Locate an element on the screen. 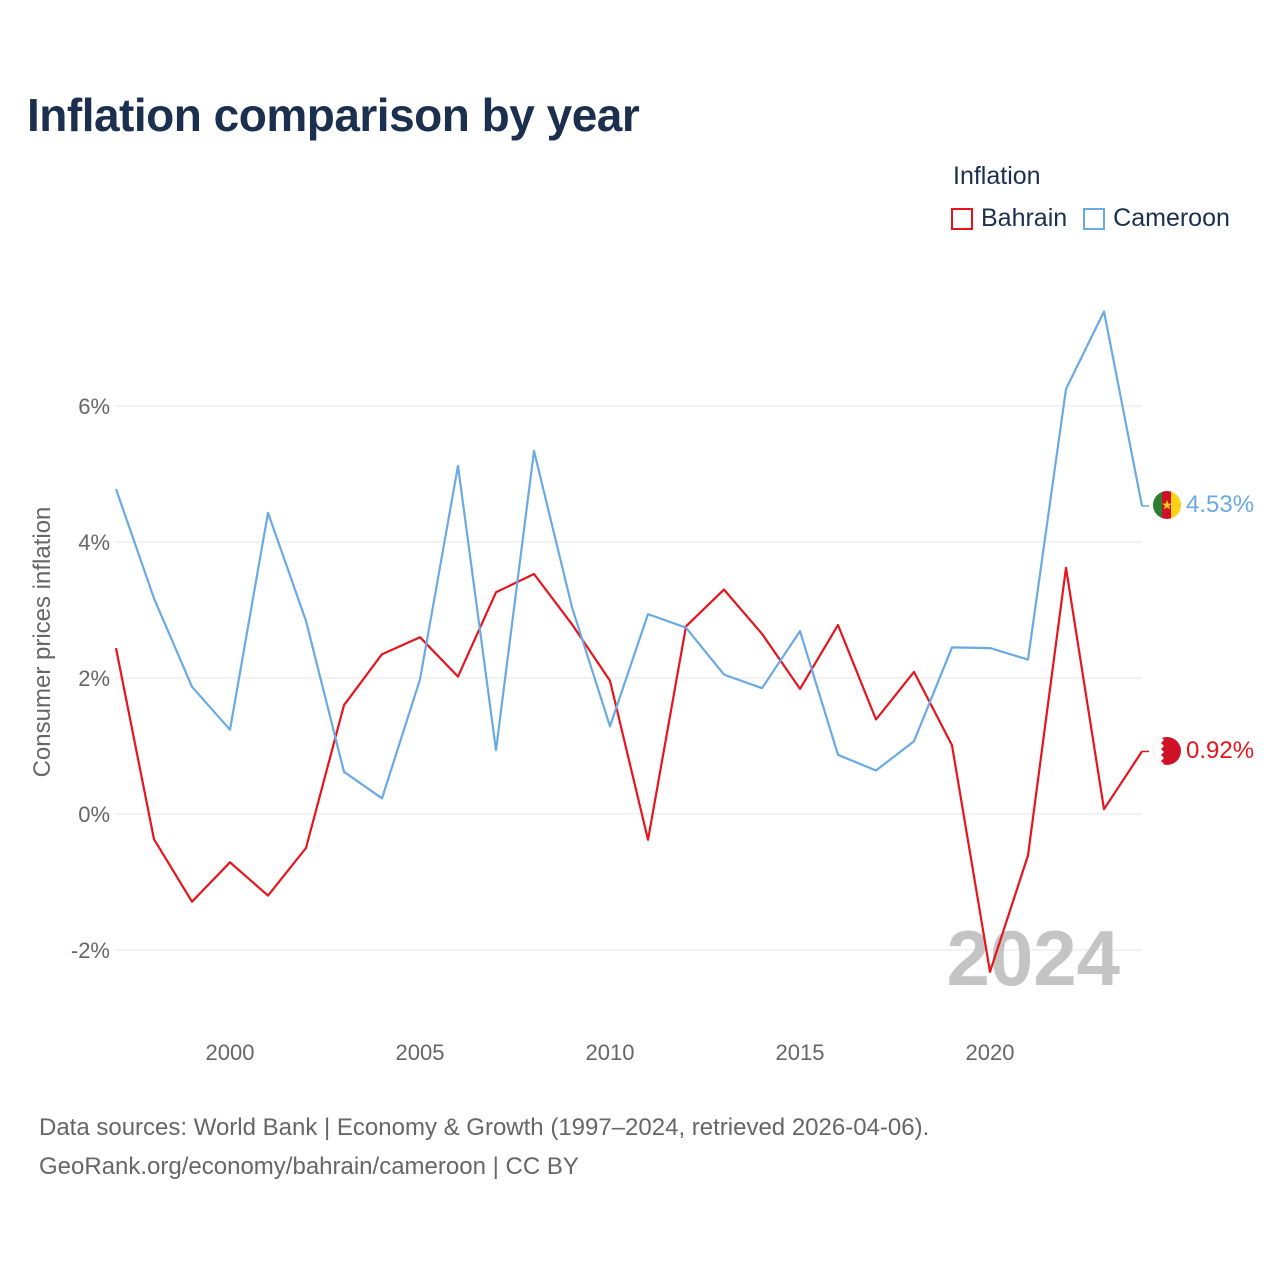 This screenshot has height=1280, width=1280. x-tick-label: 2010 is located at coordinates (610, 1052).